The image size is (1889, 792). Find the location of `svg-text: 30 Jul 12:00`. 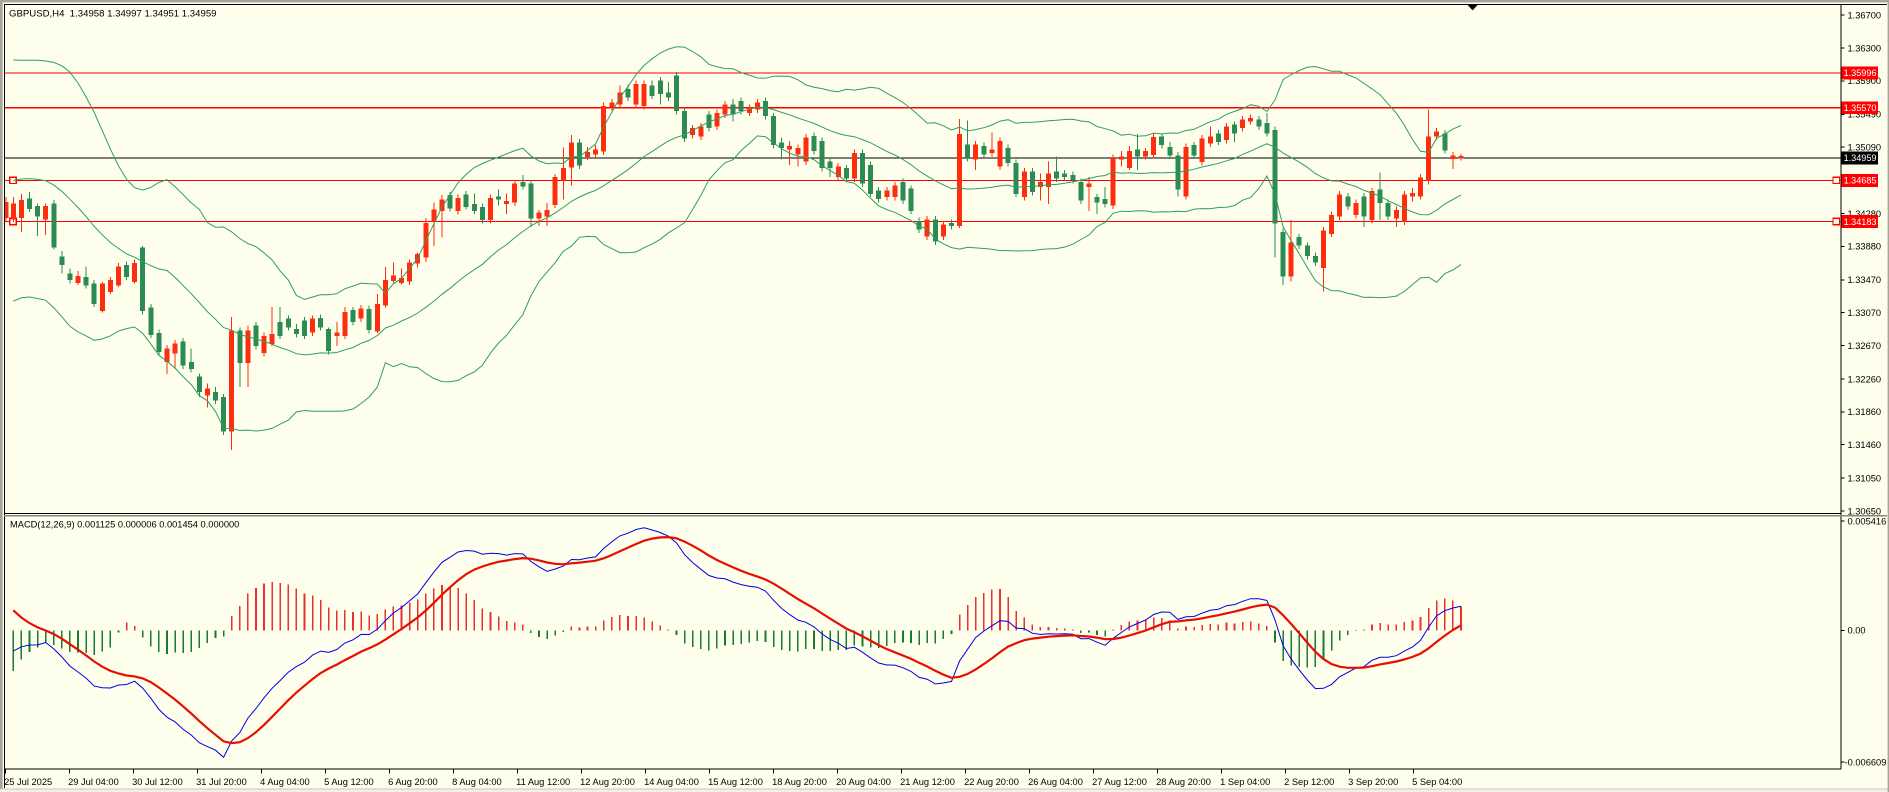

svg-text: 30 Jul 12:00 is located at coordinates (157, 782).